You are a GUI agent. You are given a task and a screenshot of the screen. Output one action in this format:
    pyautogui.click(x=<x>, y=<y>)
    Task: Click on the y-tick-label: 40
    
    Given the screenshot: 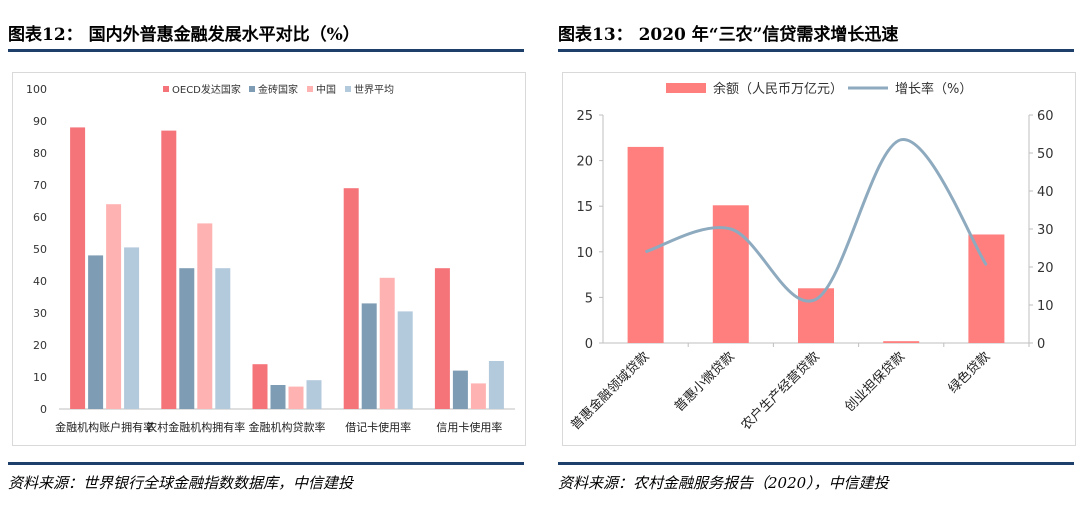 What is the action you would take?
    pyautogui.click(x=40, y=281)
    